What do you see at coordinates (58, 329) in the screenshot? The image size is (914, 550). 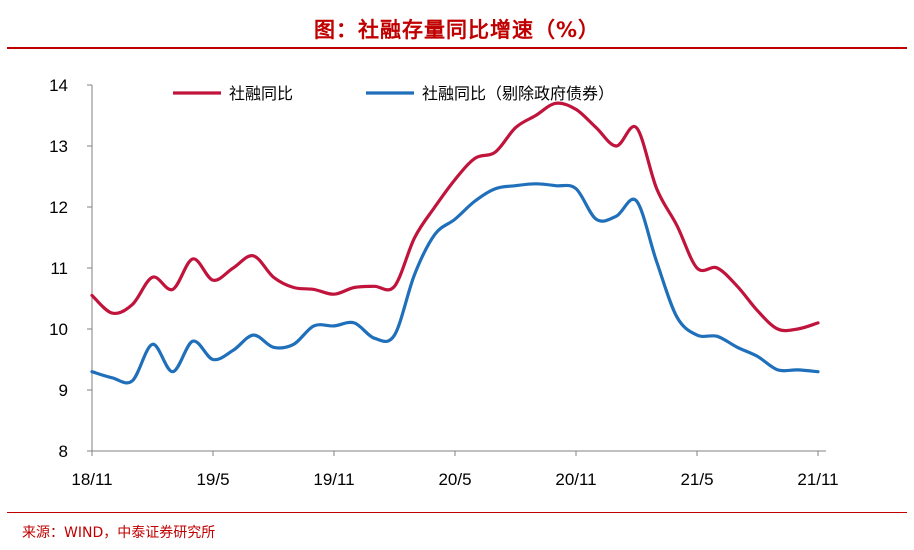 I see `y-tick-label: 10` at bounding box center [58, 329].